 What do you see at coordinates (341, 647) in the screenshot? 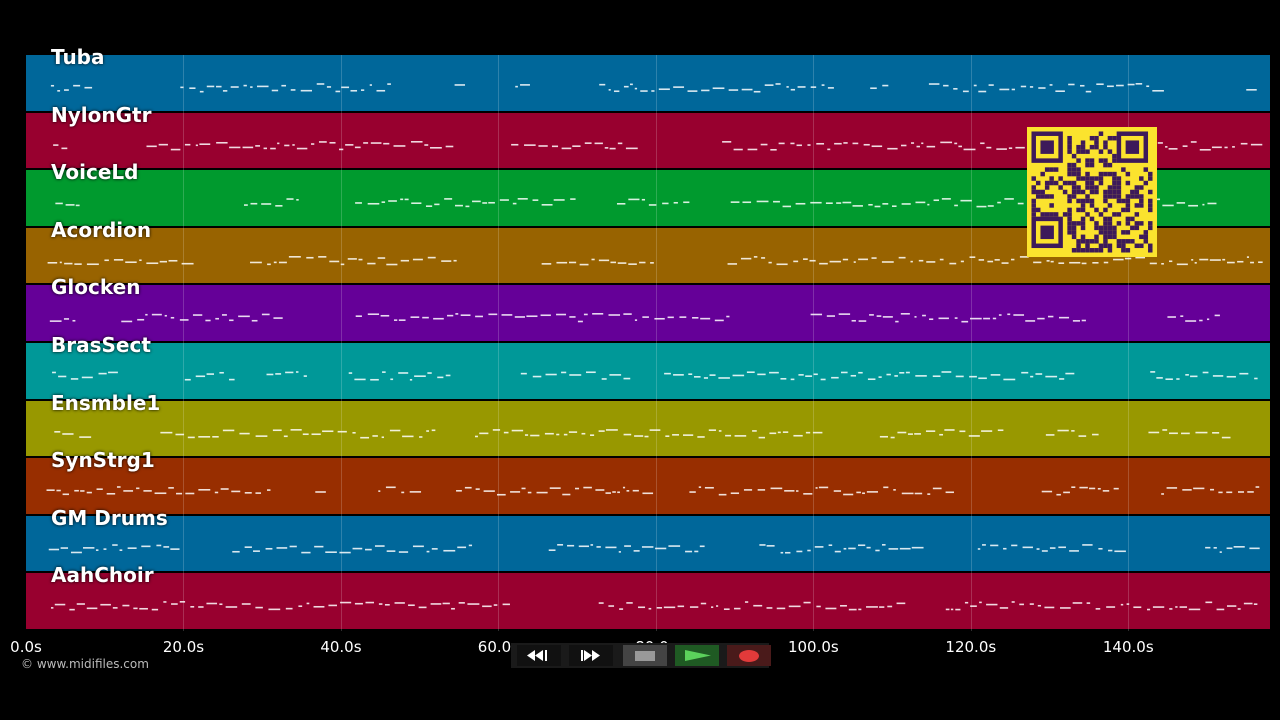
I see `timeline-tick-label: 40.0s` at bounding box center [341, 647].